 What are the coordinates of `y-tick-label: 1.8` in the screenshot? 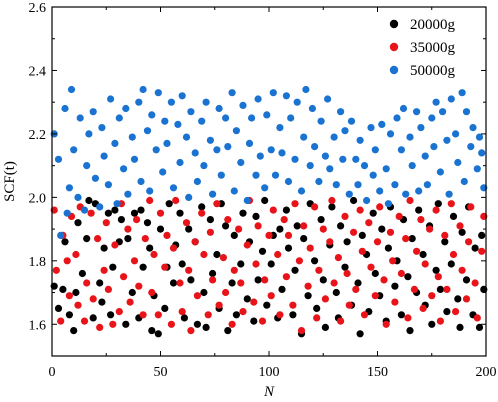 It's located at (38, 262).